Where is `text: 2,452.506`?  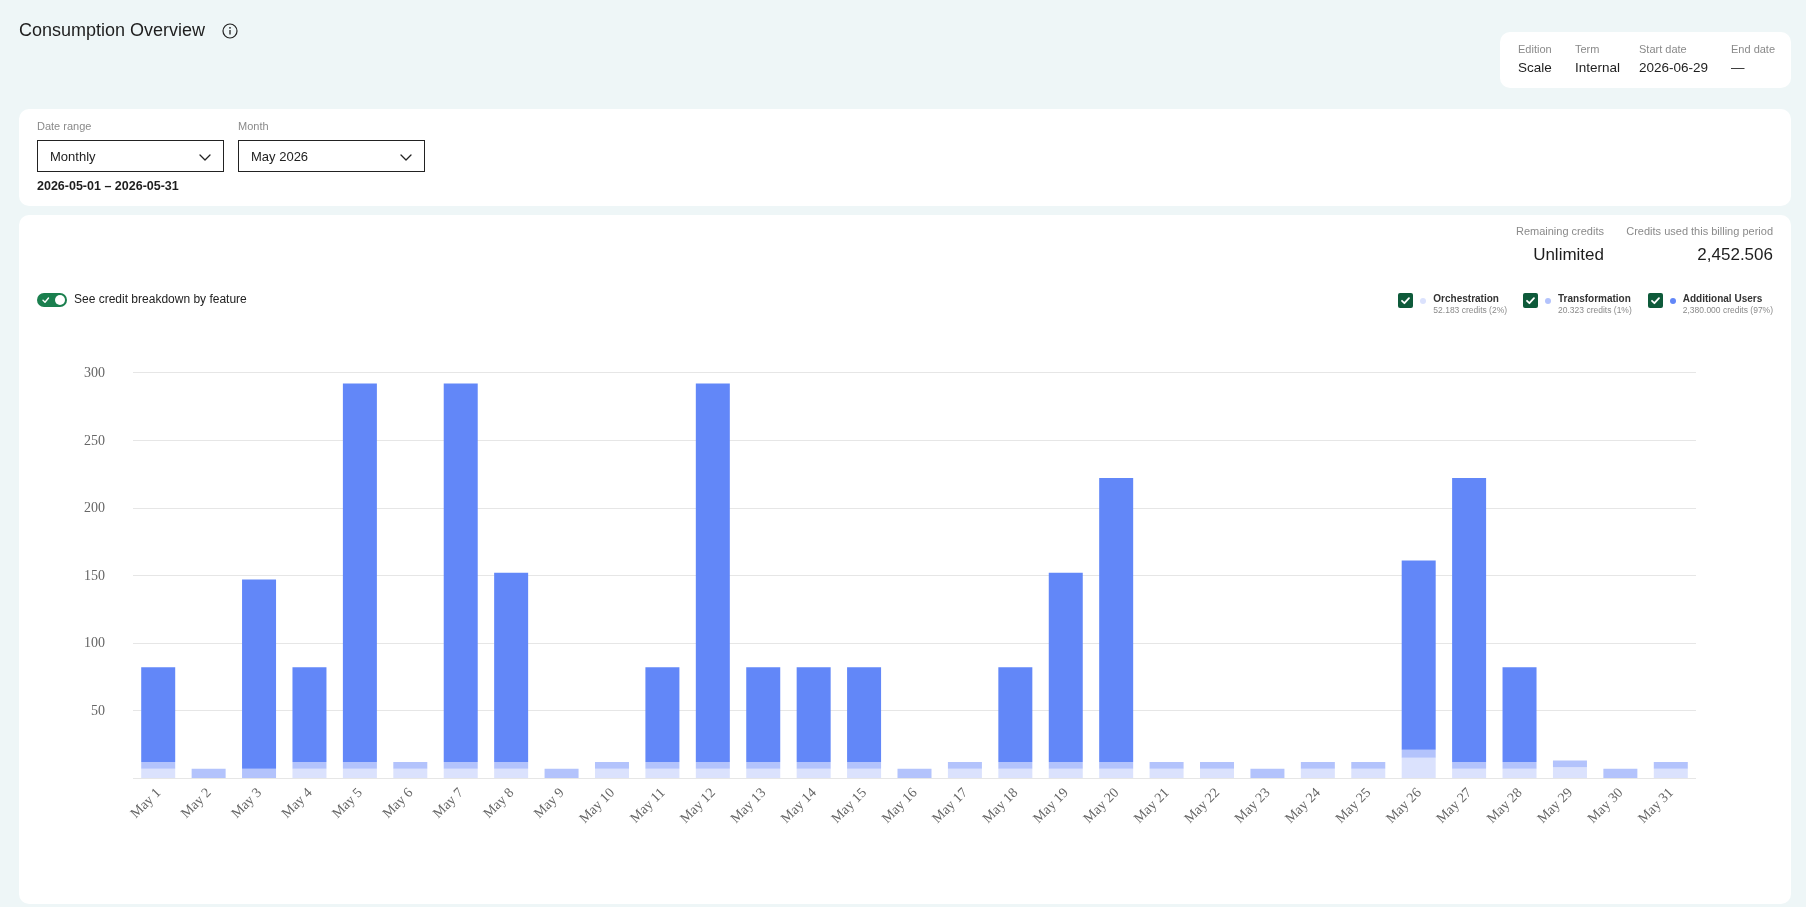
text: 2,452.506 is located at coordinates (1734, 255).